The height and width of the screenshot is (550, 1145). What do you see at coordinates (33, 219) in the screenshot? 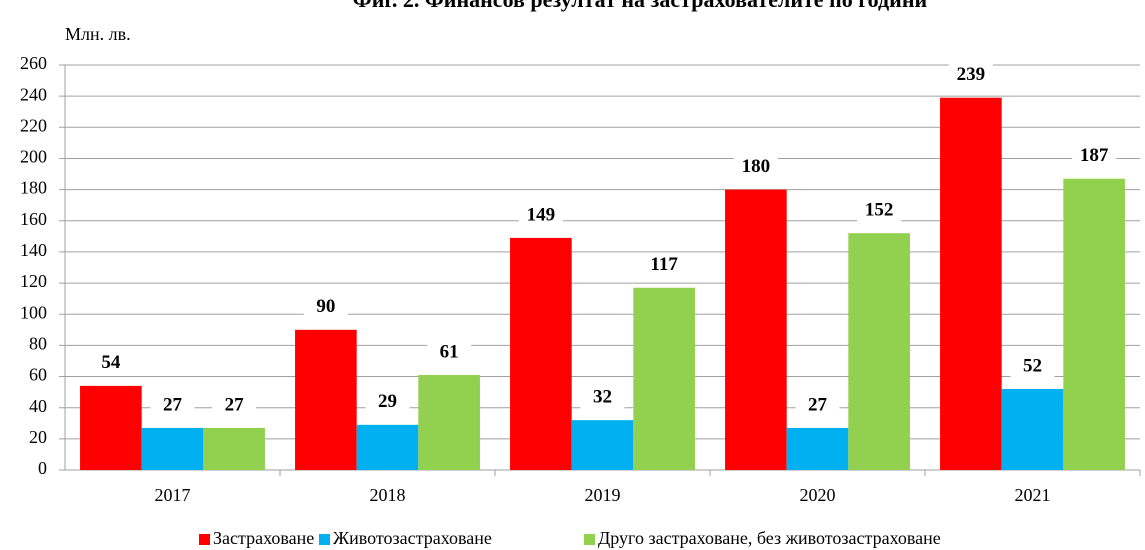
I see `y-tick-label: 160` at bounding box center [33, 219].